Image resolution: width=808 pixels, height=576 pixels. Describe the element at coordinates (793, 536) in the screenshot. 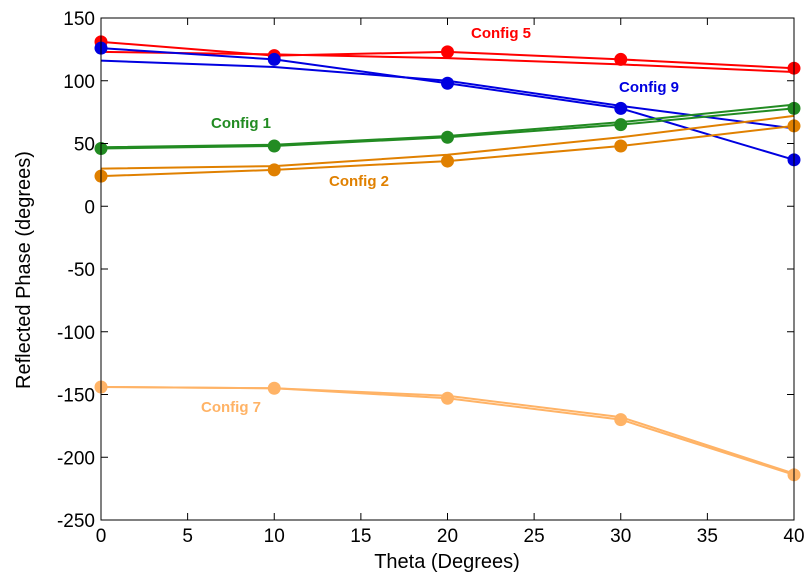

I see `x-tick-label: 40` at that location.